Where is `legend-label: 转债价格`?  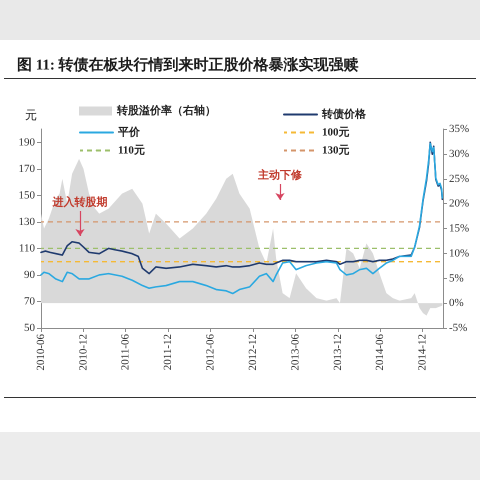 legend-label: 转债价格 is located at coordinates (344, 114).